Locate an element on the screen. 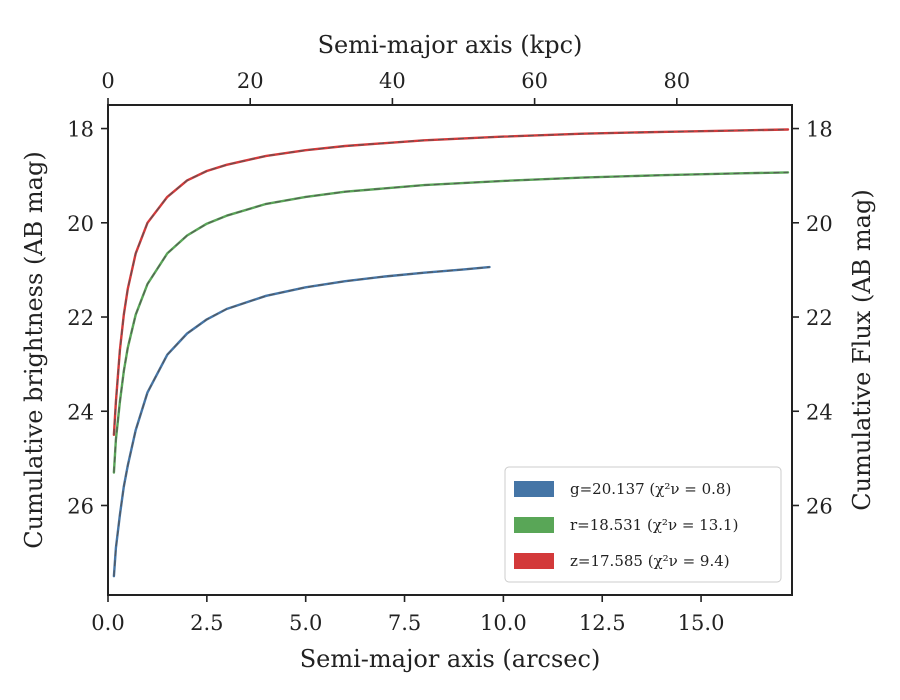  y-tick-label: 24 is located at coordinates (80, 412).